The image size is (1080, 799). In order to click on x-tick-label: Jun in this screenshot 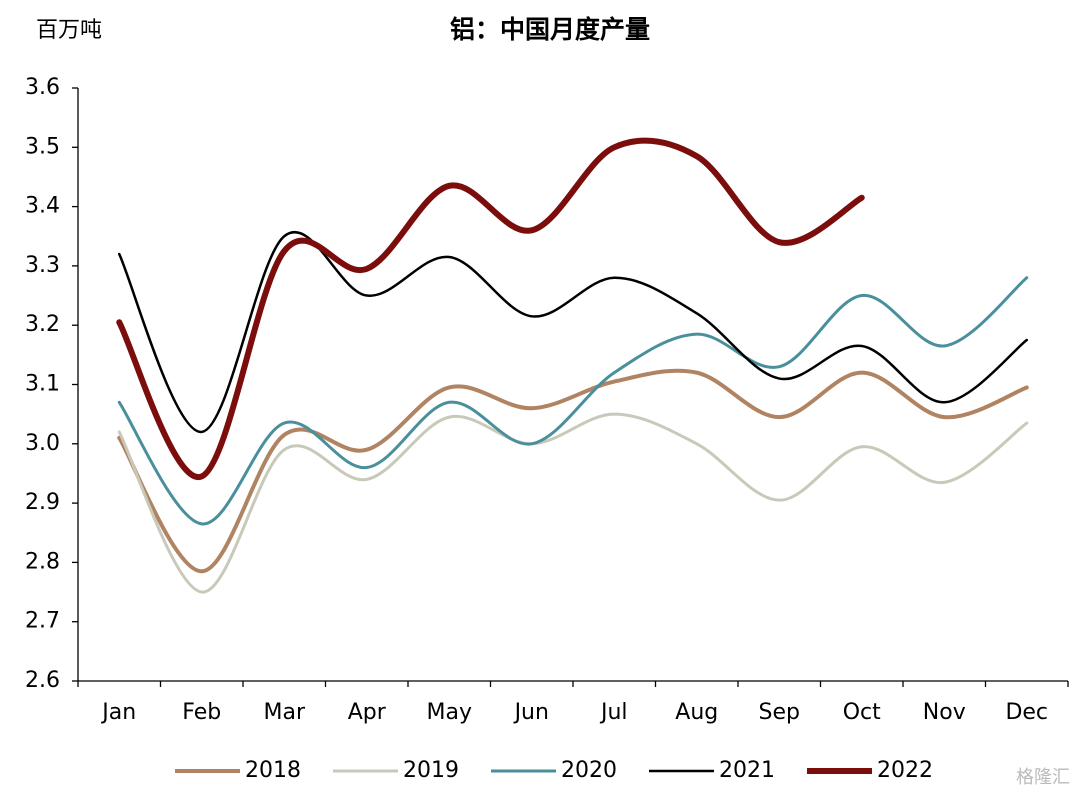, I will do `click(531, 712)`.